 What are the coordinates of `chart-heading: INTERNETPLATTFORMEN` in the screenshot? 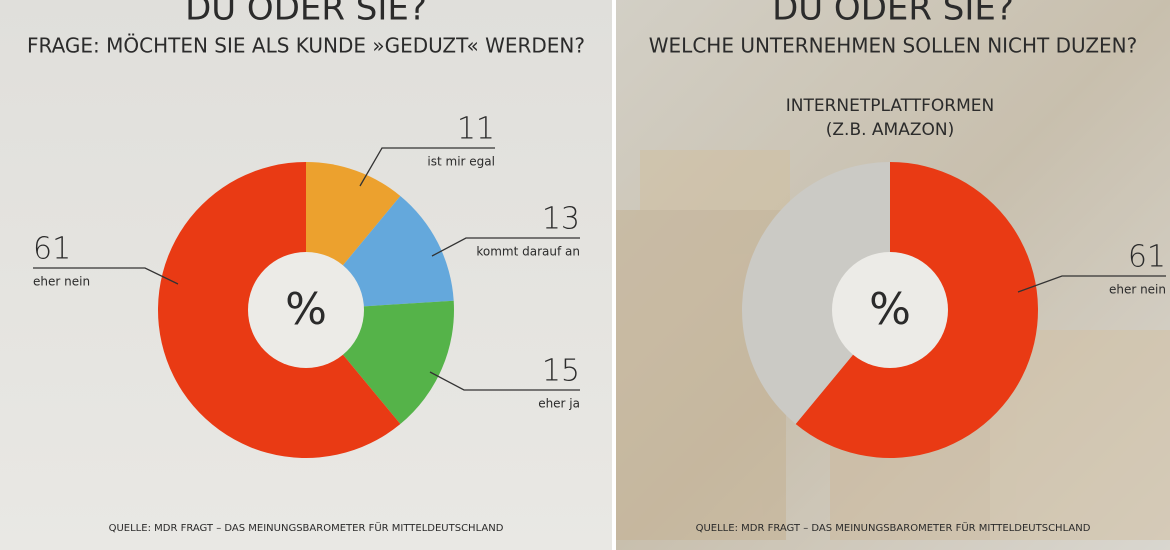 It's located at (890, 106).